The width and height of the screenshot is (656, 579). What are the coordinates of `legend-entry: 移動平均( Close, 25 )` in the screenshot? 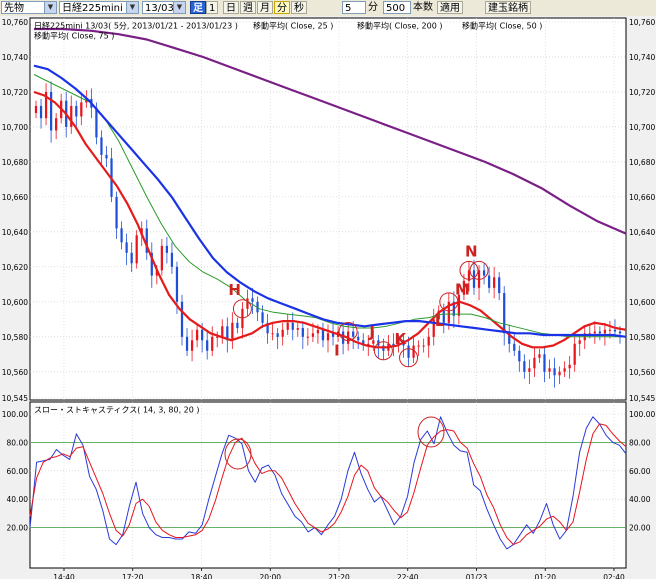 It's located at (293, 26).